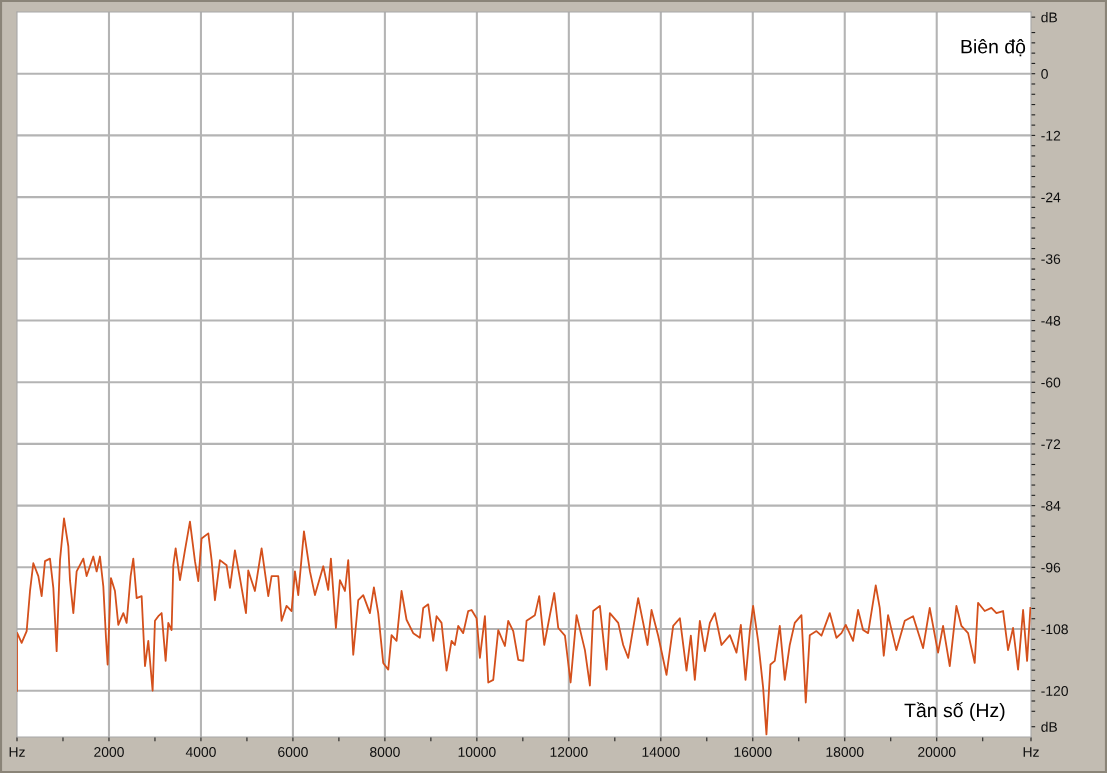 Image resolution: width=1107 pixels, height=773 pixels. Describe the element at coordinates (1051, 567) in the screenshot. I see `y-tick-label: -96` at that location.